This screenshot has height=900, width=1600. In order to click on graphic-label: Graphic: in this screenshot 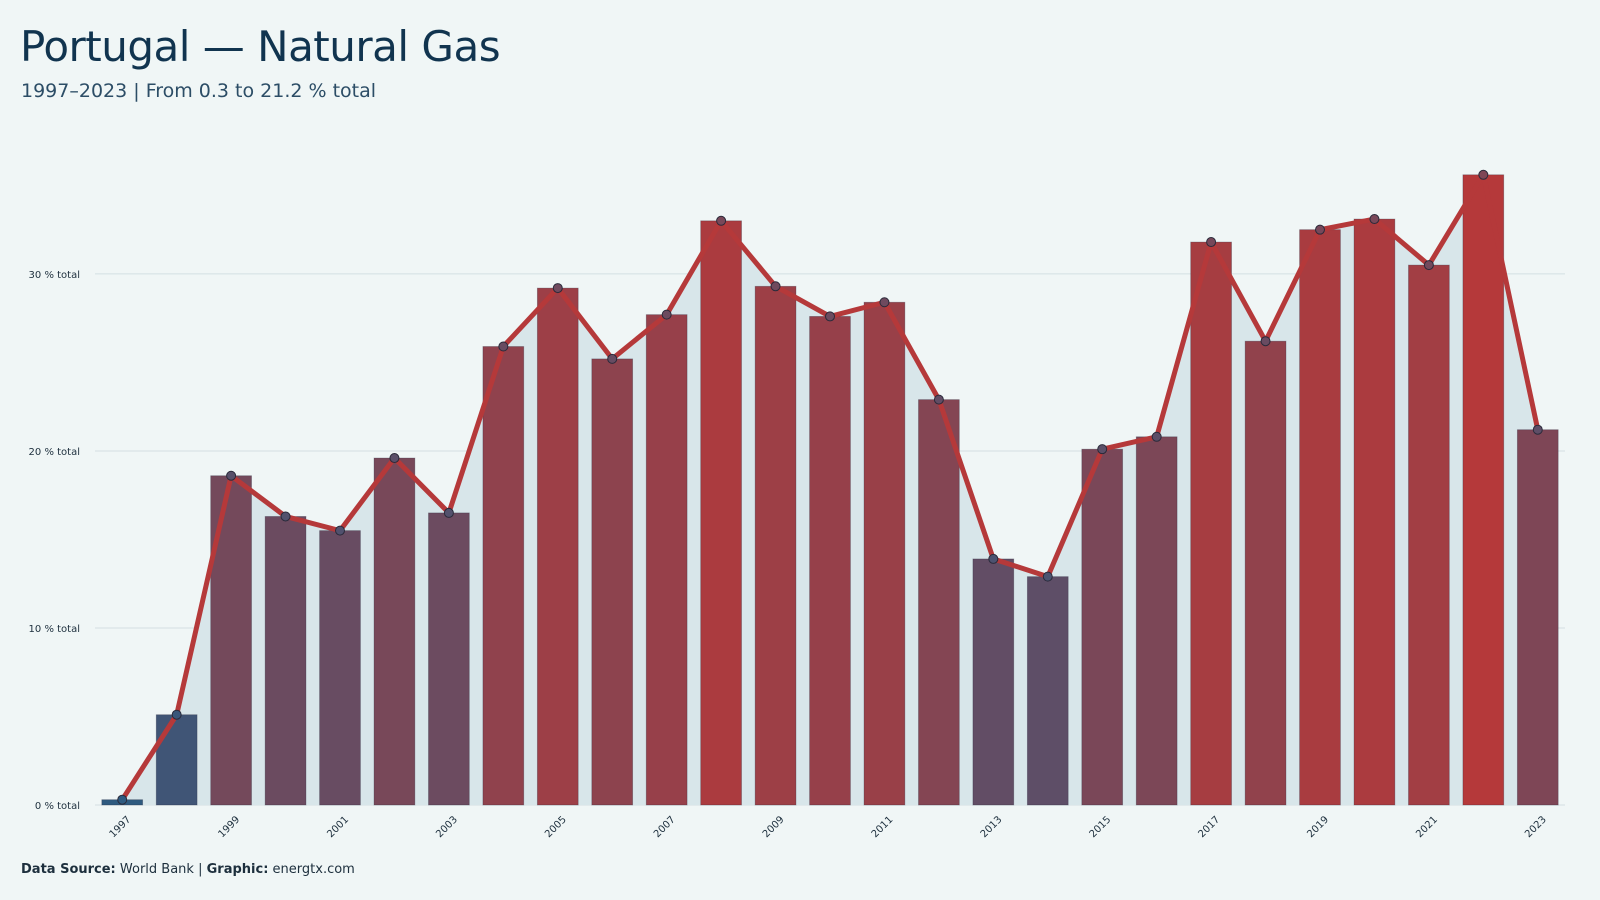, I will do `click(237, 869)`.